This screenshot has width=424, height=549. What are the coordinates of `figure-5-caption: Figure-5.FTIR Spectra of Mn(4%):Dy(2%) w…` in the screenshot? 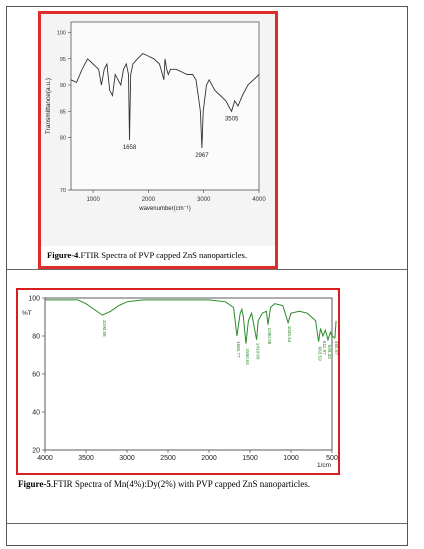 It's located at (174, 484).